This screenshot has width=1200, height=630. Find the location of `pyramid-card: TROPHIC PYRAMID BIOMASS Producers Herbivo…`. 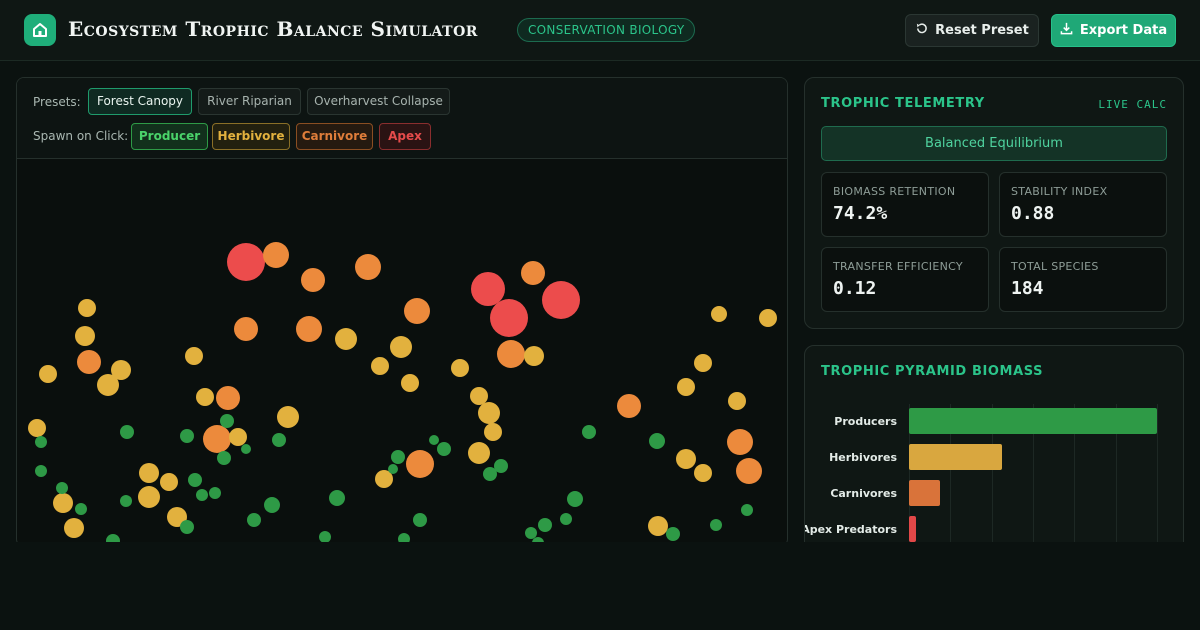

pyramid-card: TROPHIC PYRAMID BIOMASS Producers Herbivo… is located at coordinates (994, 455).